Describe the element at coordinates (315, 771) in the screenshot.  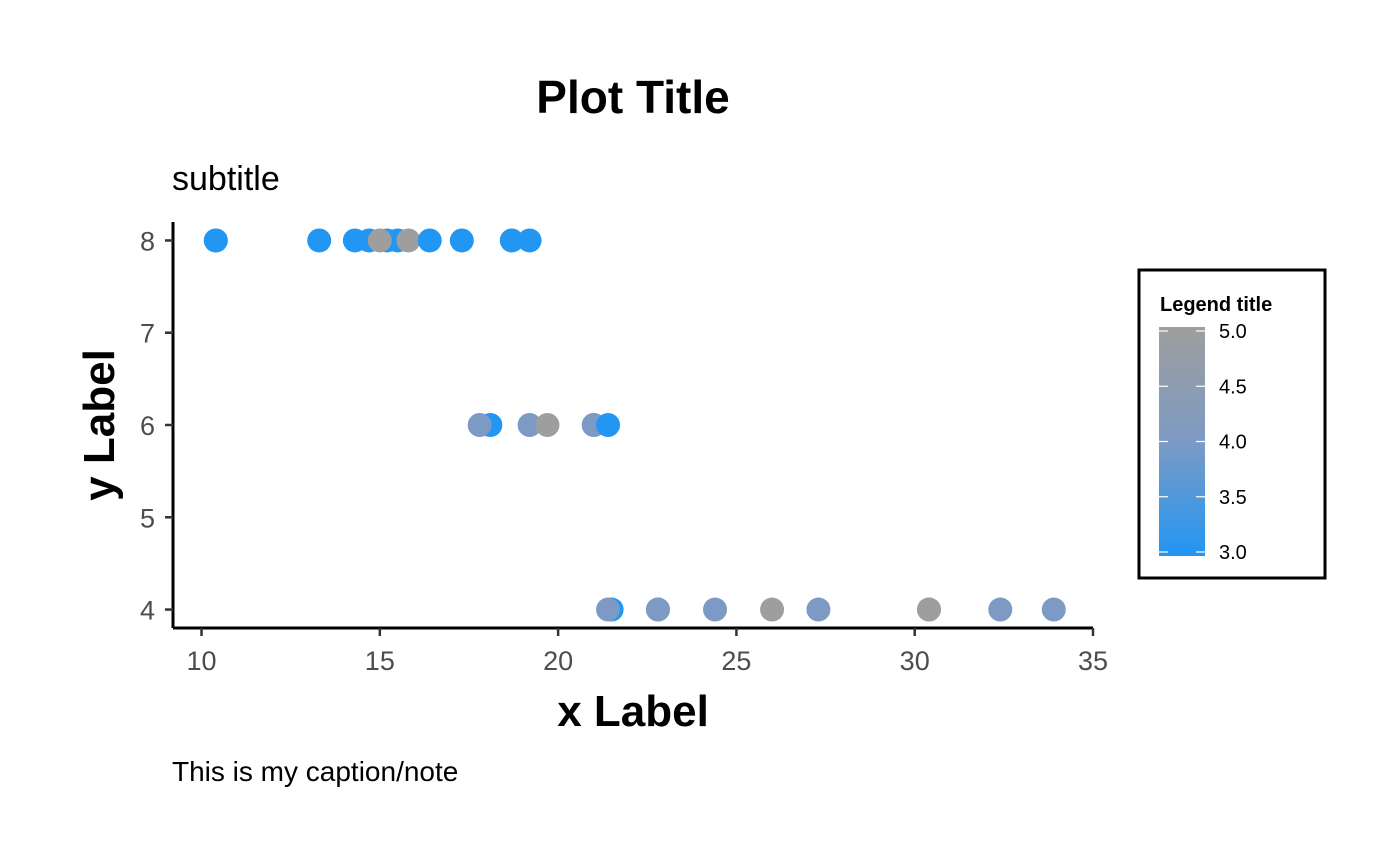
I see `plot-caption: This is my caption/note` at that location.